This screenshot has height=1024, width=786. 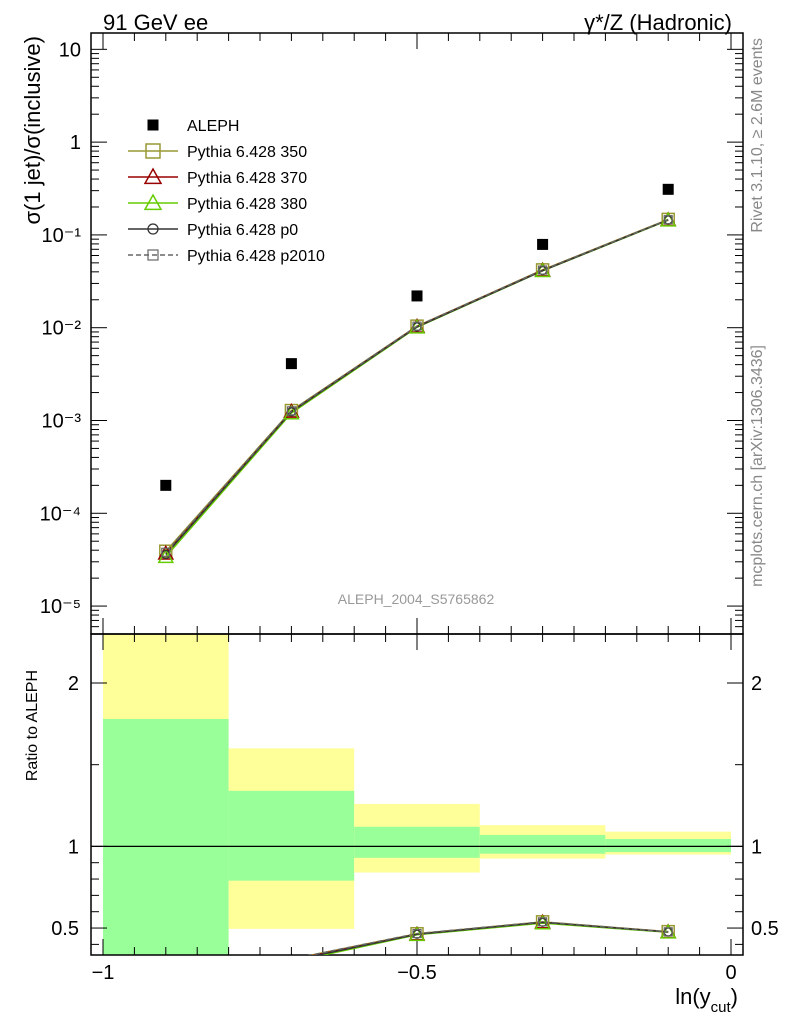 I want to click on xtick-labels: −1 −0.5 0, so click(x=414, y=973).